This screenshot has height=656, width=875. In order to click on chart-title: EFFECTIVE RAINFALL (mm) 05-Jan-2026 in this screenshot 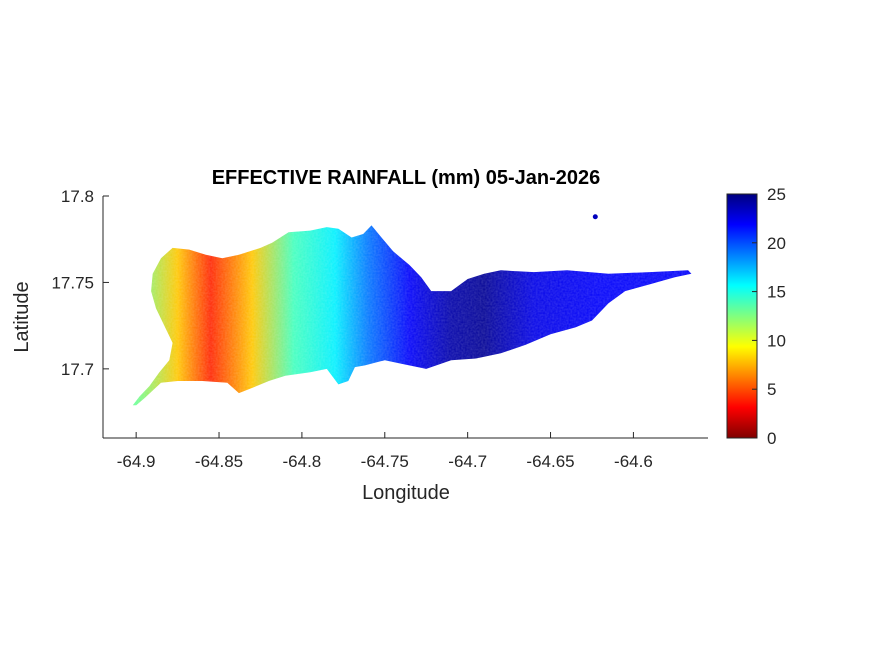, I will do `click(406, 178)`.